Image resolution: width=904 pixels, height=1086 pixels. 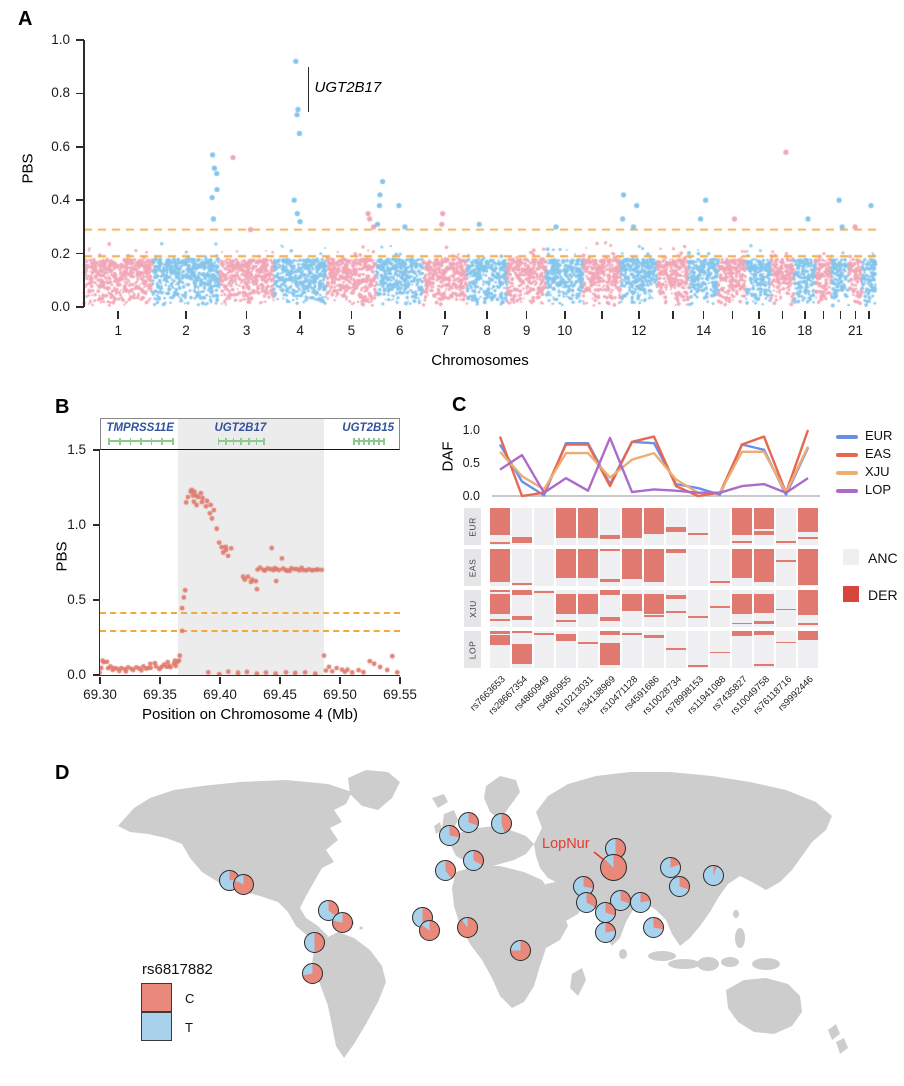 What do you see at coordinates (487, 330) in the screenshot?
I see `x-tick-label: 8` at bounding box center [487, 330].